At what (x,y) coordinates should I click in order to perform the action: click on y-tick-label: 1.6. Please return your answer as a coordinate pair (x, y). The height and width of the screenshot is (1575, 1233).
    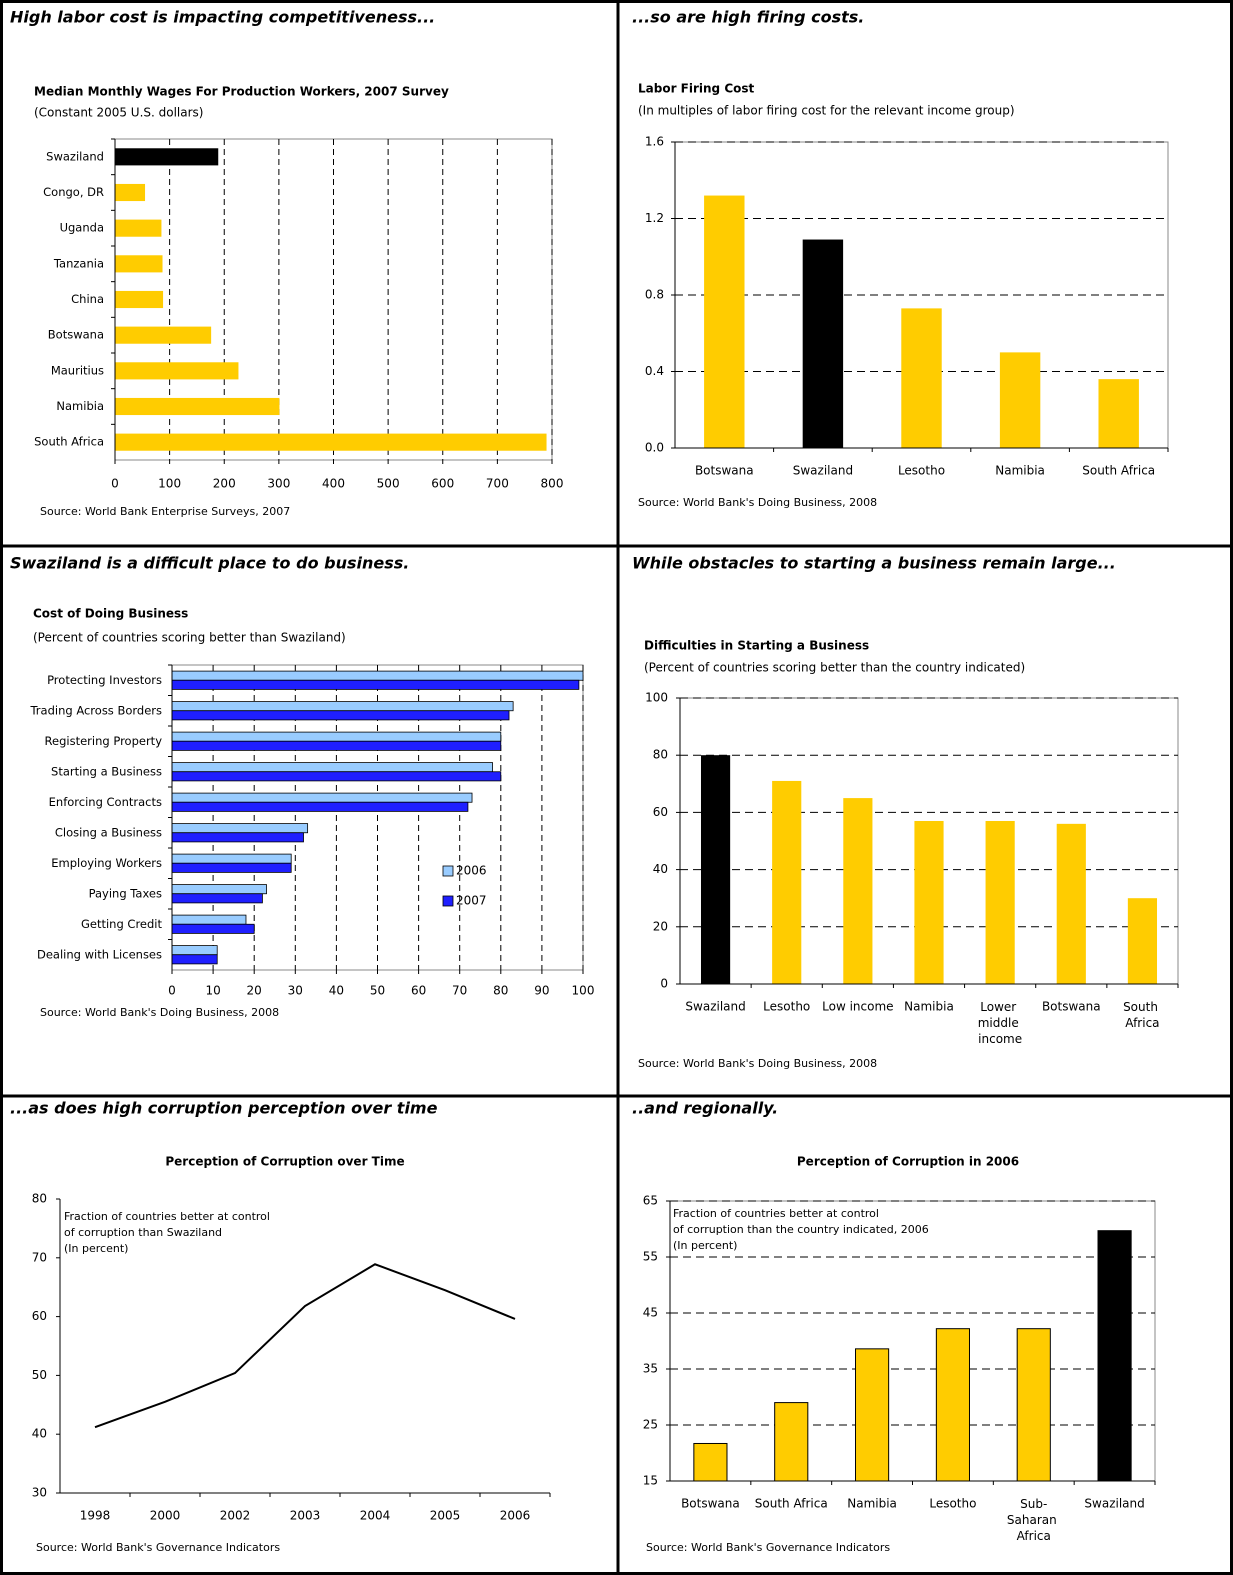
    Looking at the image, I should click on (654, 142).